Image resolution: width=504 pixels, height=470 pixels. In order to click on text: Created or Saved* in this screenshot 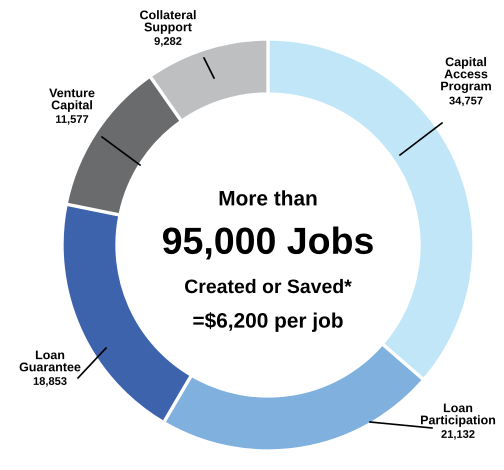, I will do `click(268, 286)`.